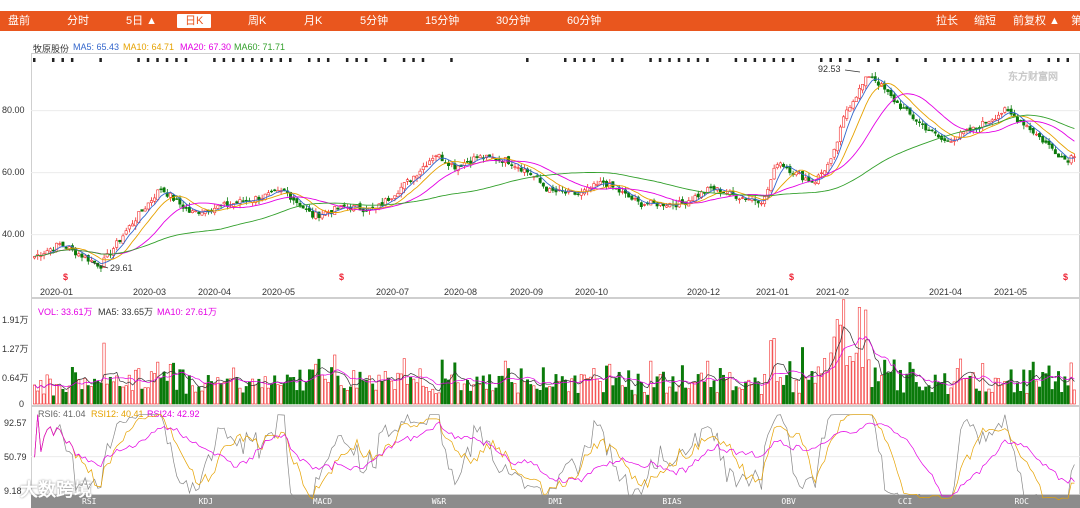 This screenshot has width=1080, height=508. I want to click on price-tick-60: 60.00, so click(13, 172).